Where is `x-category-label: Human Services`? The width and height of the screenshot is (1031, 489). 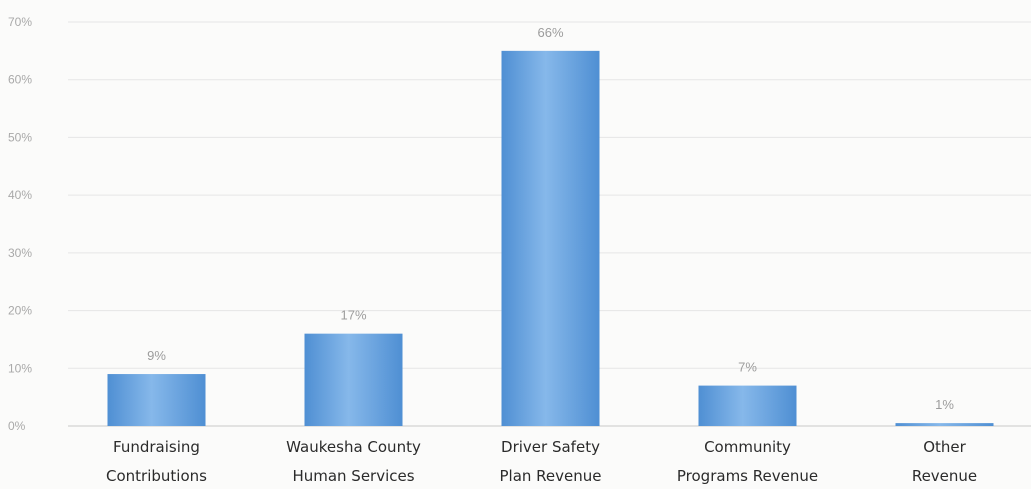 x-category-label: Human Services is located at coordinates (353, 476).